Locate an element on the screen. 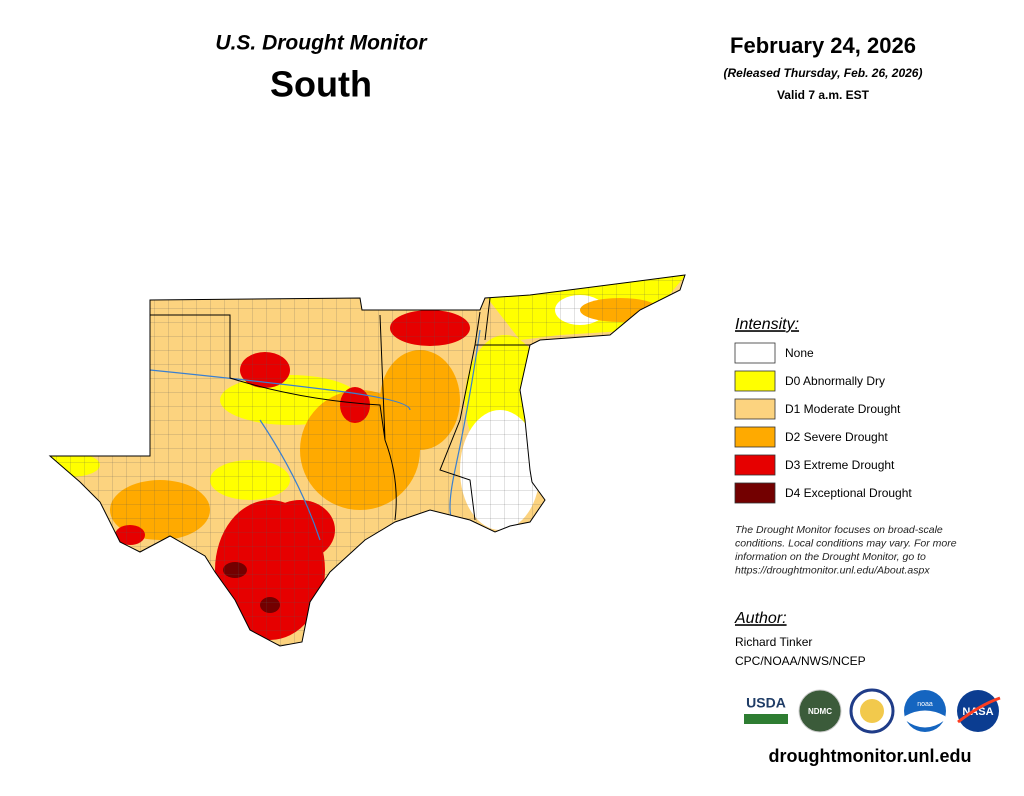 This screenshot has height=796, width=1024. release-date: (Released Thursday, Feb. 26, 2026) is located at coordinates (823, 73).